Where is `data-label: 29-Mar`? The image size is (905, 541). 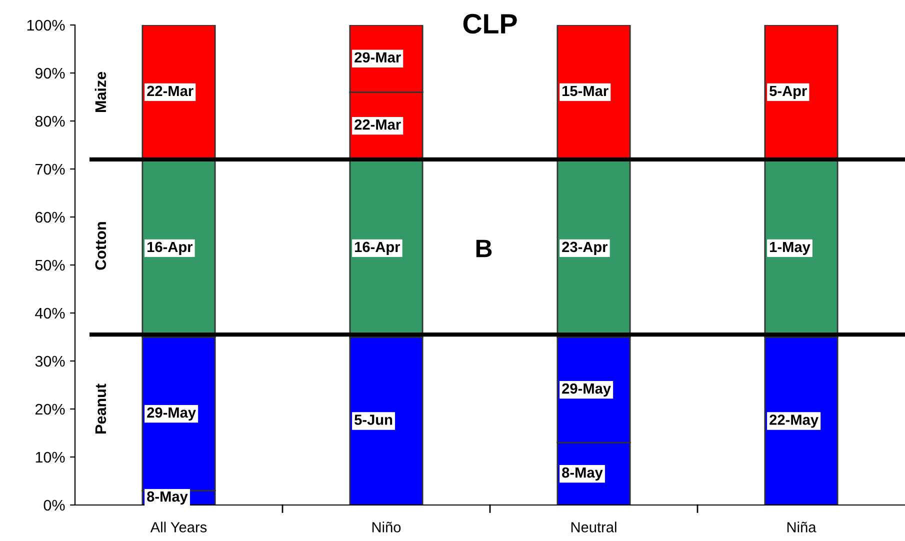
data-label: 29-Mar is located at coordinates (377, 57).